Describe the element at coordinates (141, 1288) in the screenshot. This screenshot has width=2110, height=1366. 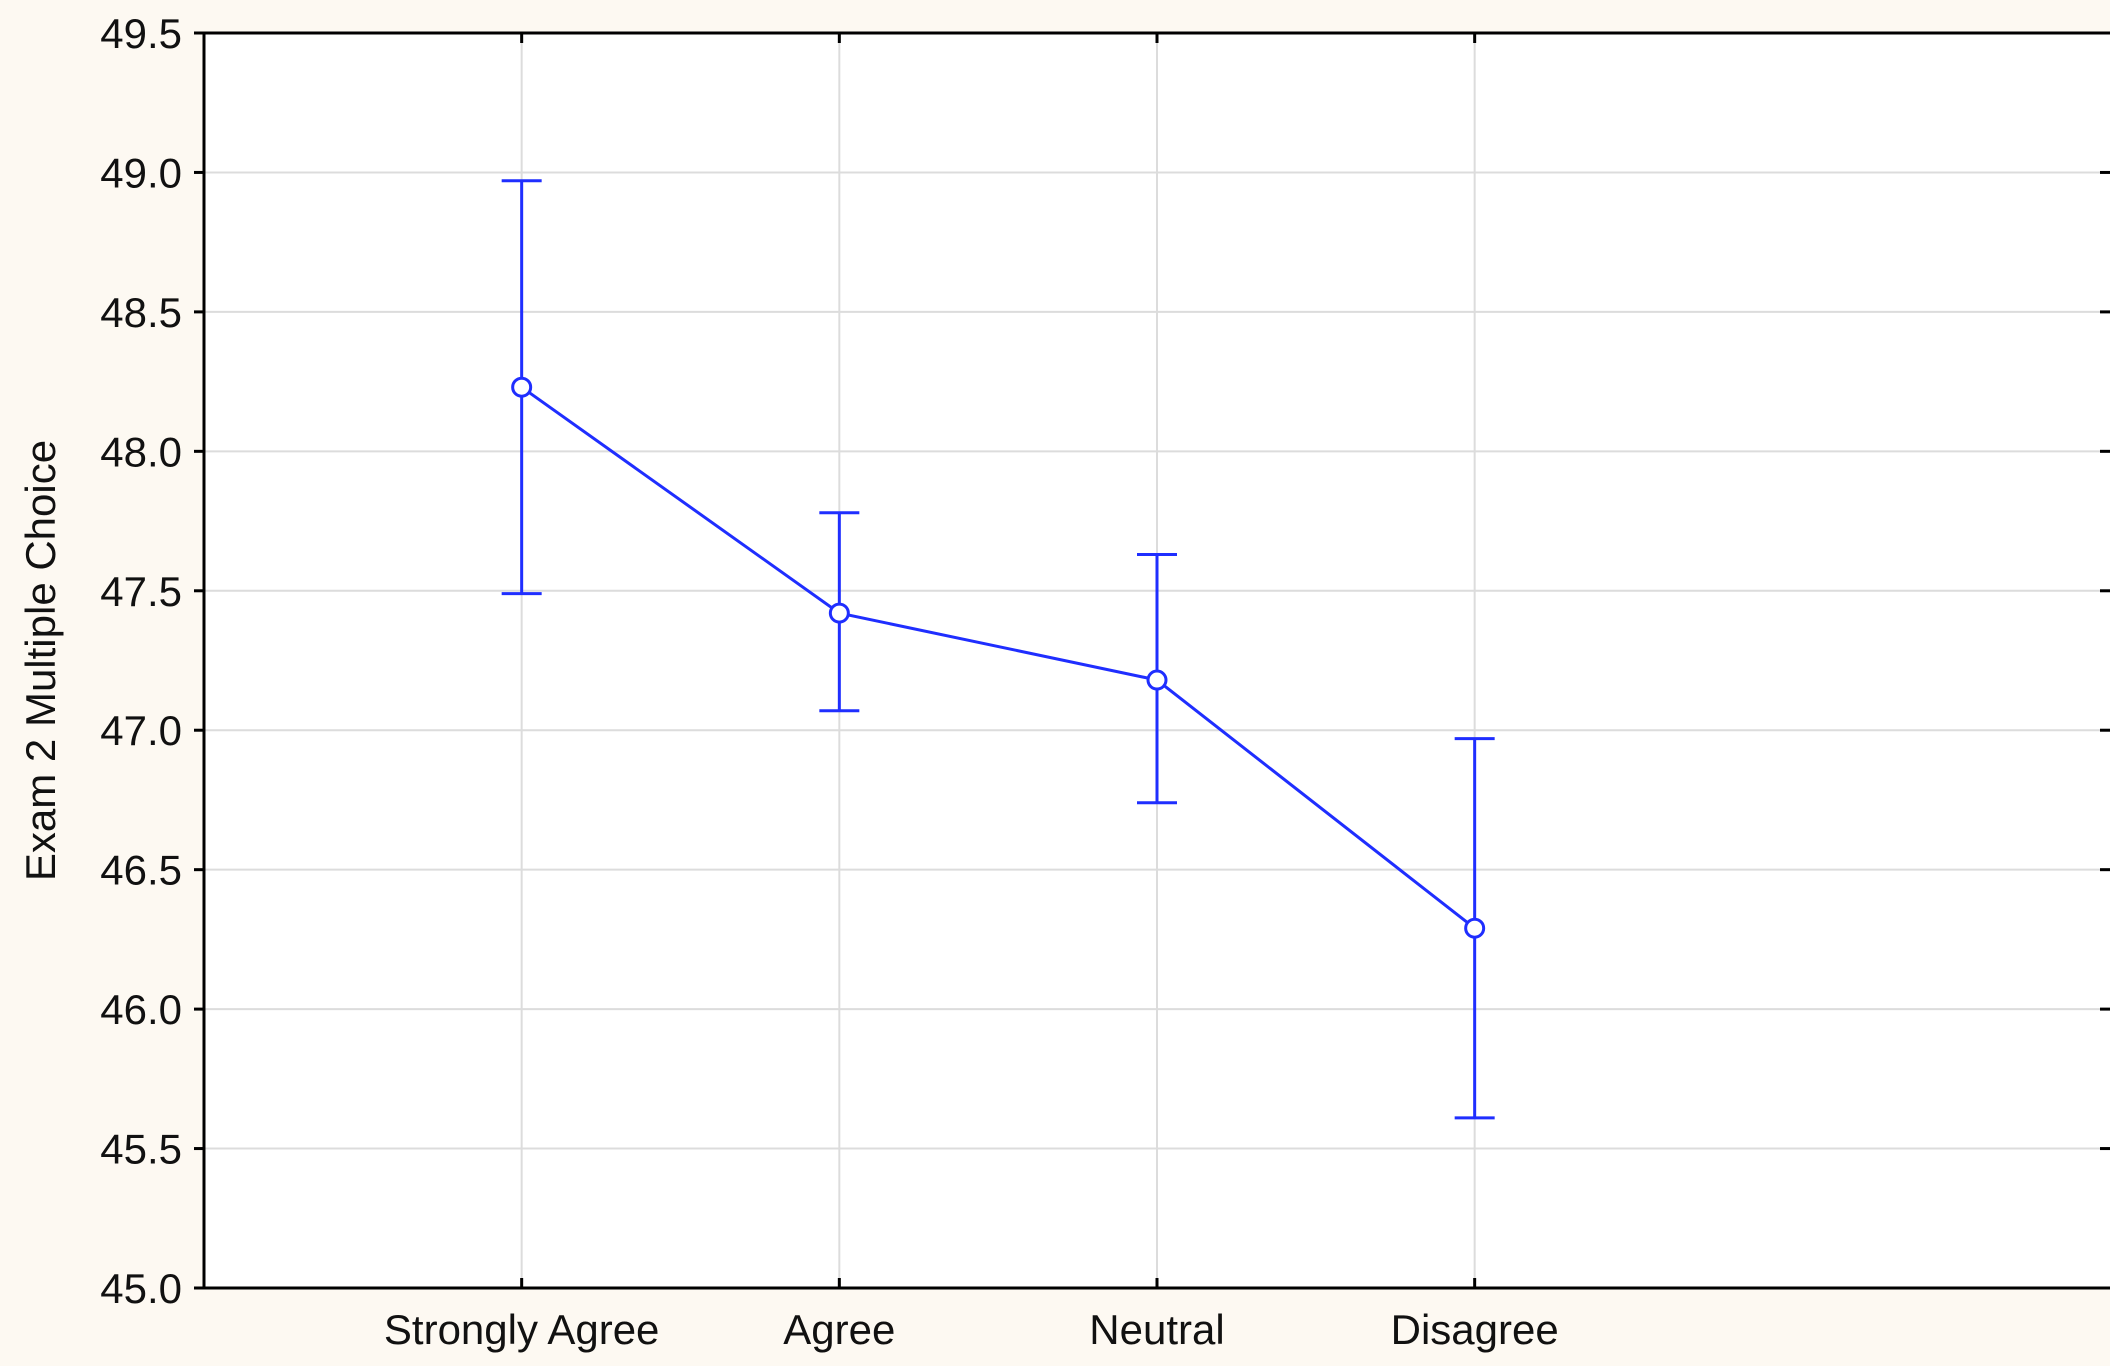
I see `y-tick-label: 45.0` at that location.